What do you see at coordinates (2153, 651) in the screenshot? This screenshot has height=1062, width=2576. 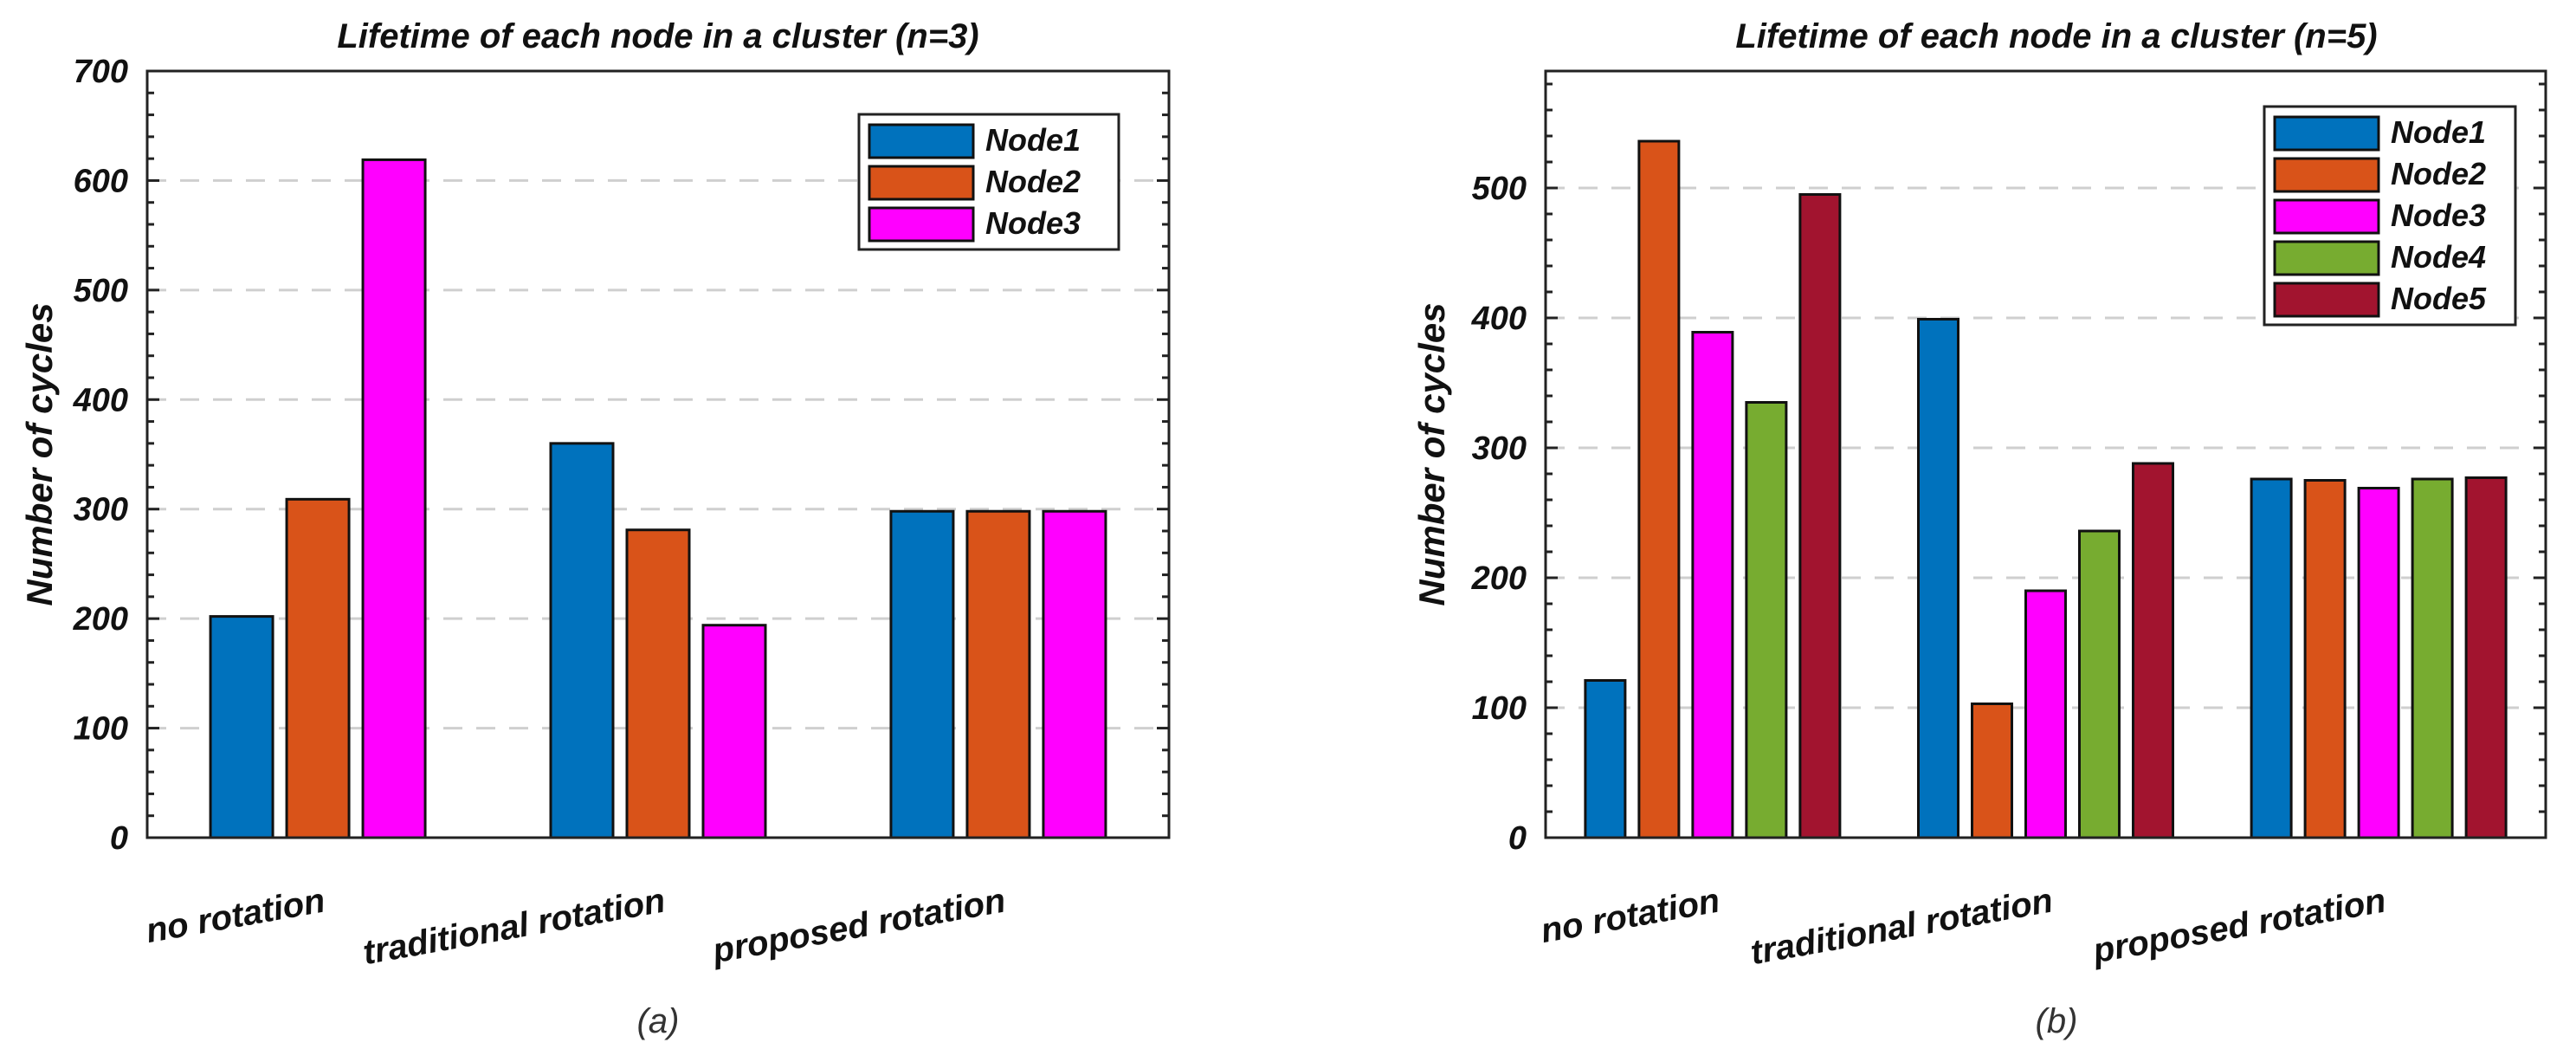 I see `bar-node5-traditional-rotation` at bounding box center [2153, 651].